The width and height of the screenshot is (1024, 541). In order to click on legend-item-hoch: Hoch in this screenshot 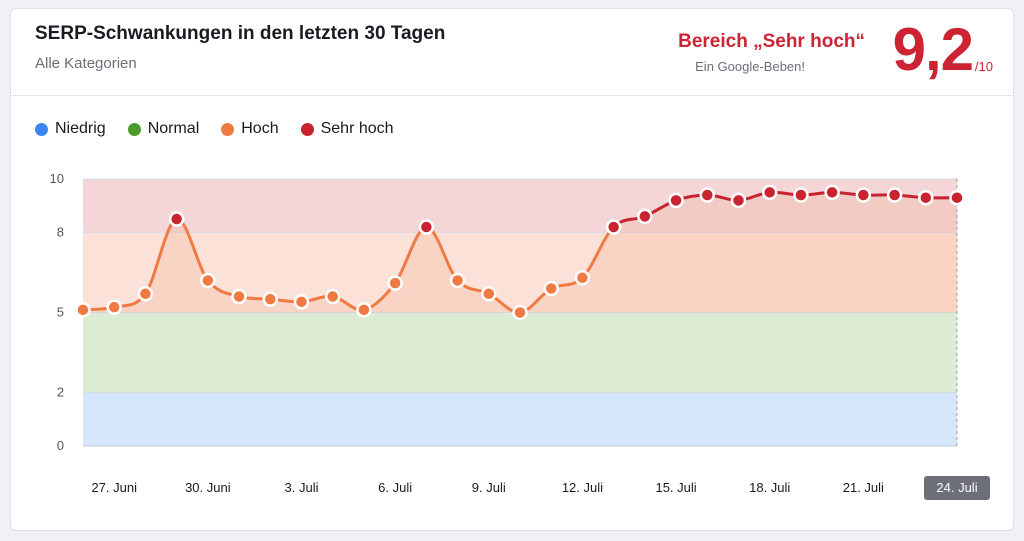, I will do `click(250, 129)`.